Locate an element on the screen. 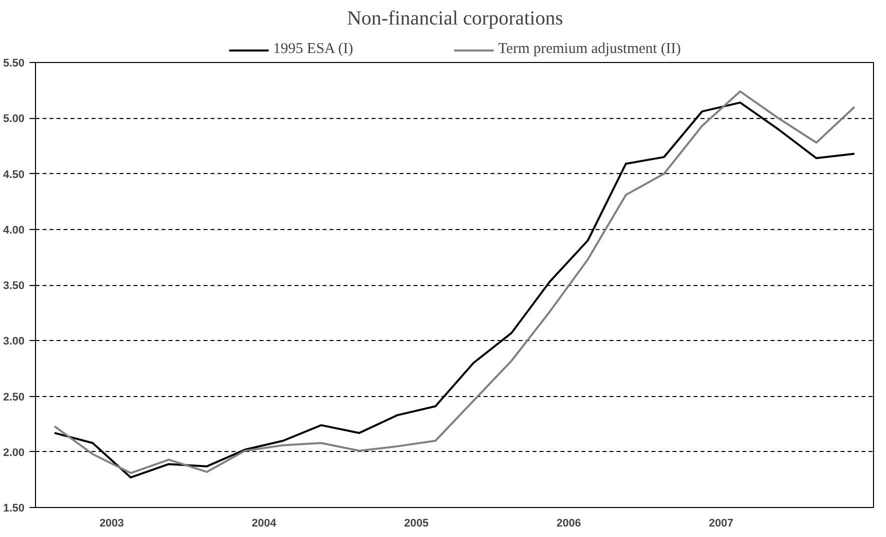  y-tick-label: 2.00 is located at coordinates (14, 452).